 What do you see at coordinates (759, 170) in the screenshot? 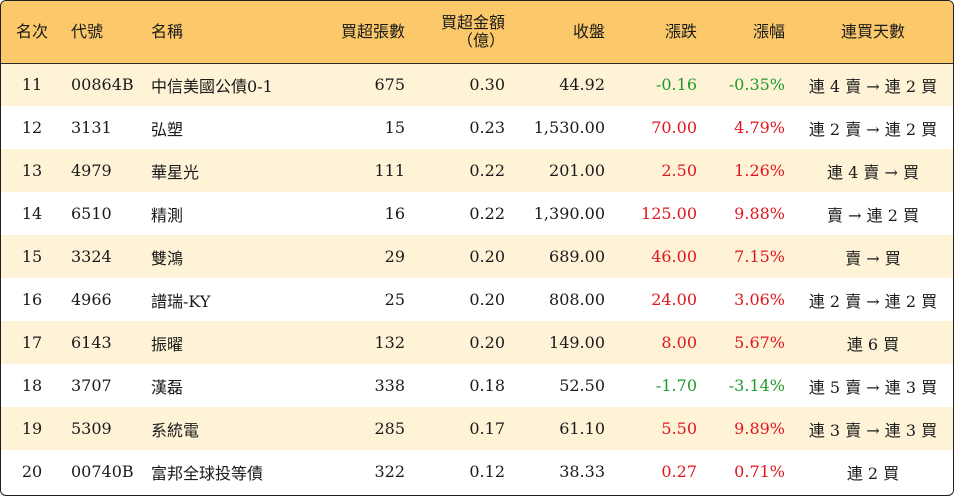
I see `cell-change-pct: 1.26%` at bounding box center [759, 170].